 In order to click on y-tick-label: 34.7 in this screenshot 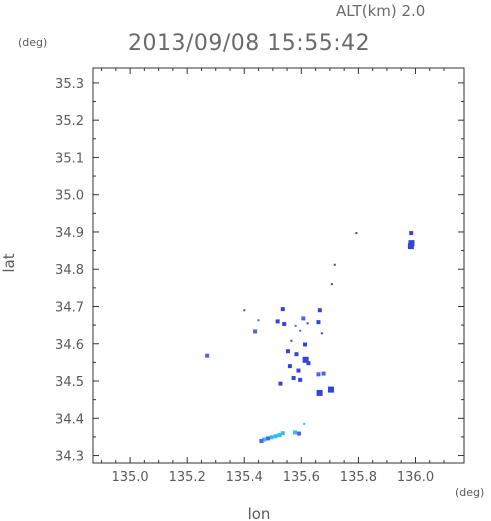, I will do `click(69, 307)`.